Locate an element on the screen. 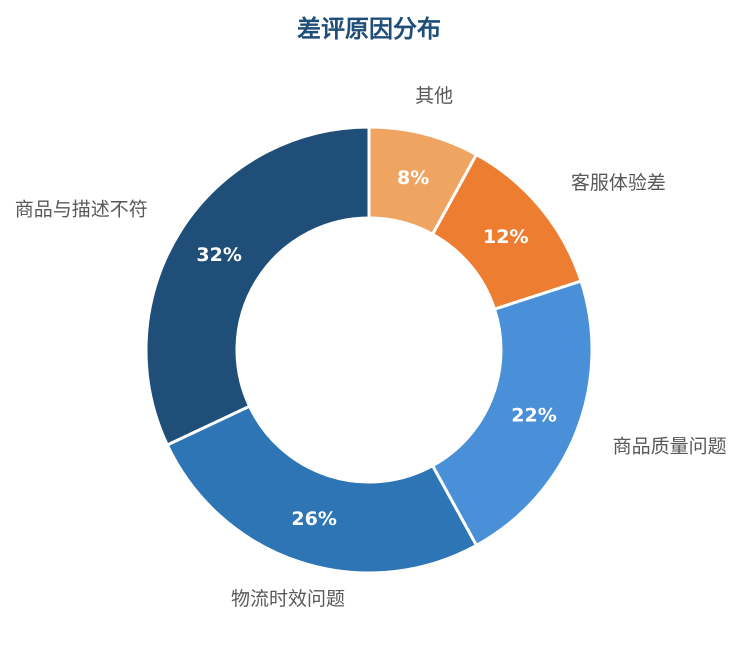  slice-category-label-1: 客服体验差 is located at coordinates (618, 183).